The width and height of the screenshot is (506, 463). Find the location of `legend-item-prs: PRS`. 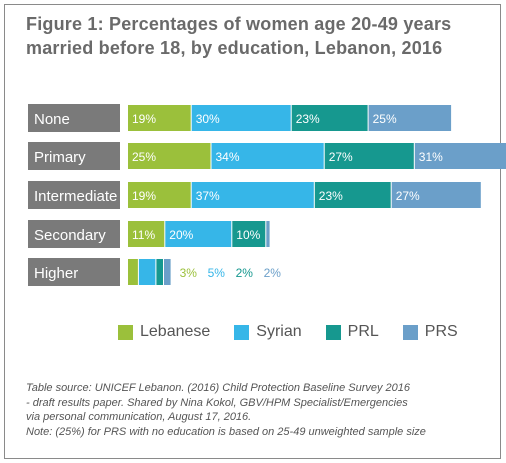

legend-item-prs: PRS is located at coordinates (430, 332).